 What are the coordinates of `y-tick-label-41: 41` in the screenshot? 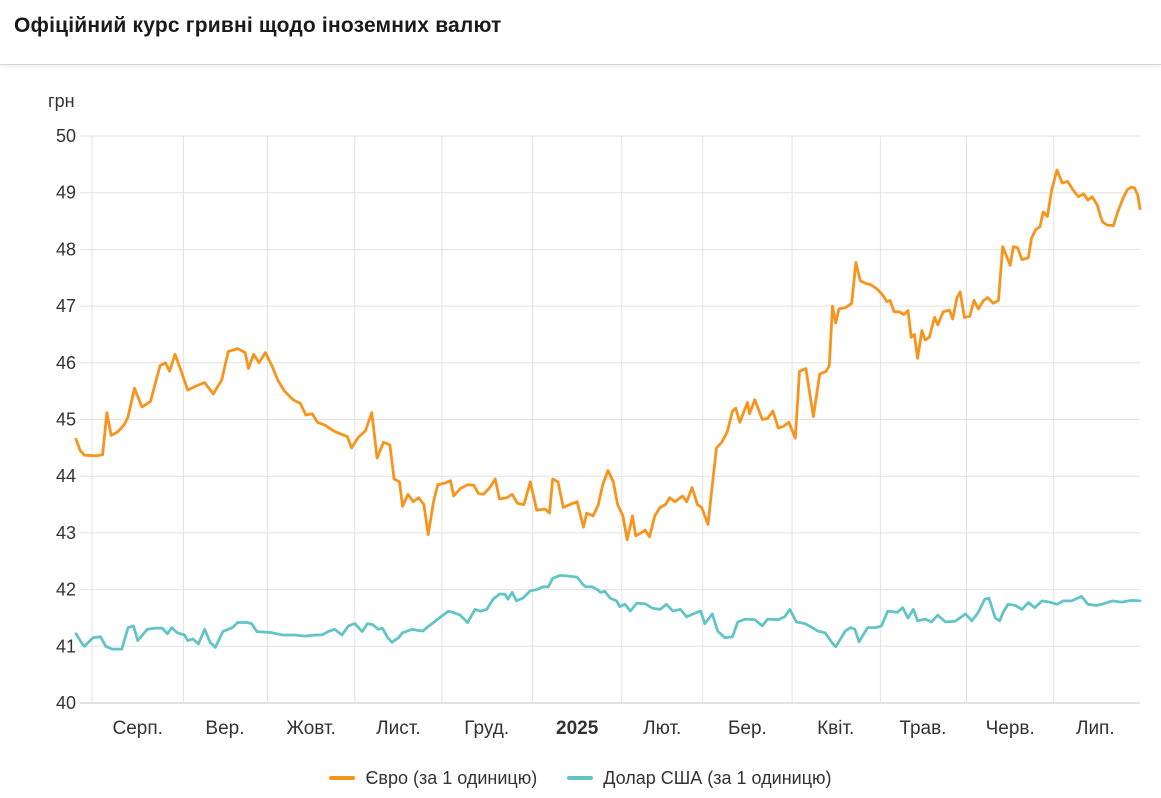 It's located at (66, 646).